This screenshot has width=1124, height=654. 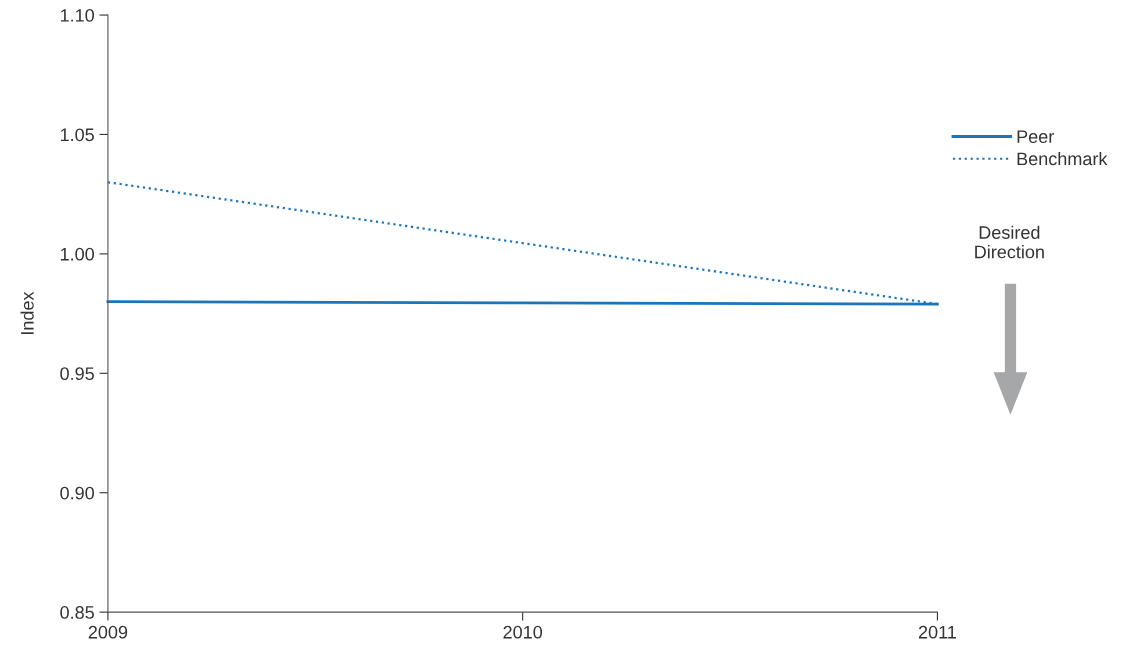 What do you see at coordinates (77, 374) in the screenshot?
I see `y-tick-label: 0.95` at bounding box center [77, 374].